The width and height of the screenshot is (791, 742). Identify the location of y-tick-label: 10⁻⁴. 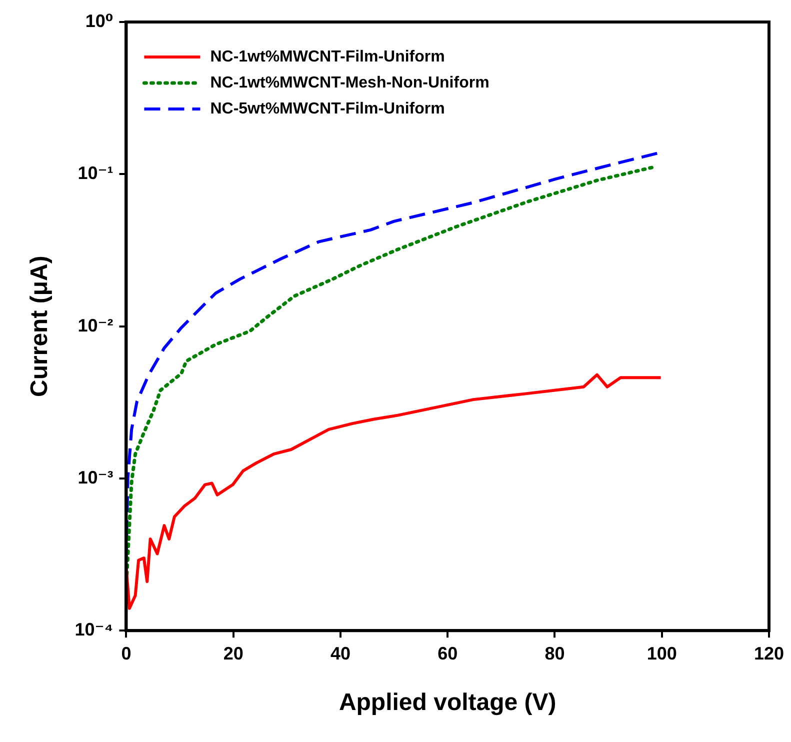
(94, 630).